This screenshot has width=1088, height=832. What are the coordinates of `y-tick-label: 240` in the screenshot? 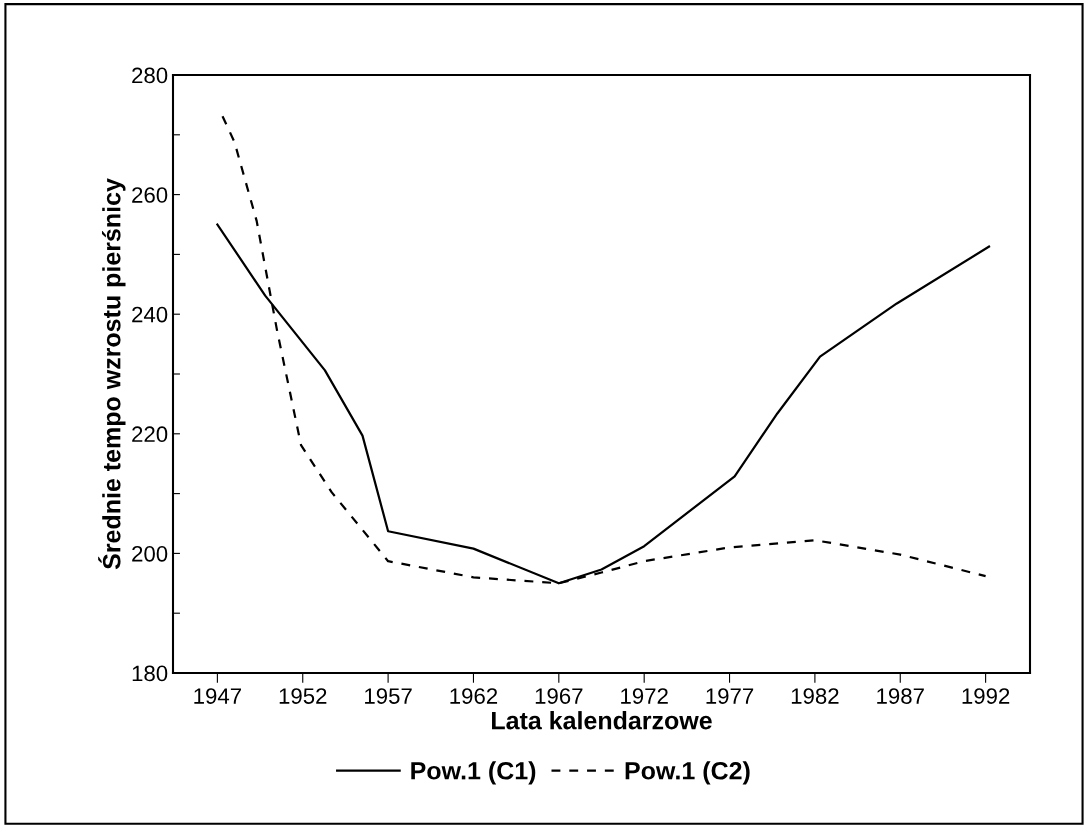 It's located at (150, 314).